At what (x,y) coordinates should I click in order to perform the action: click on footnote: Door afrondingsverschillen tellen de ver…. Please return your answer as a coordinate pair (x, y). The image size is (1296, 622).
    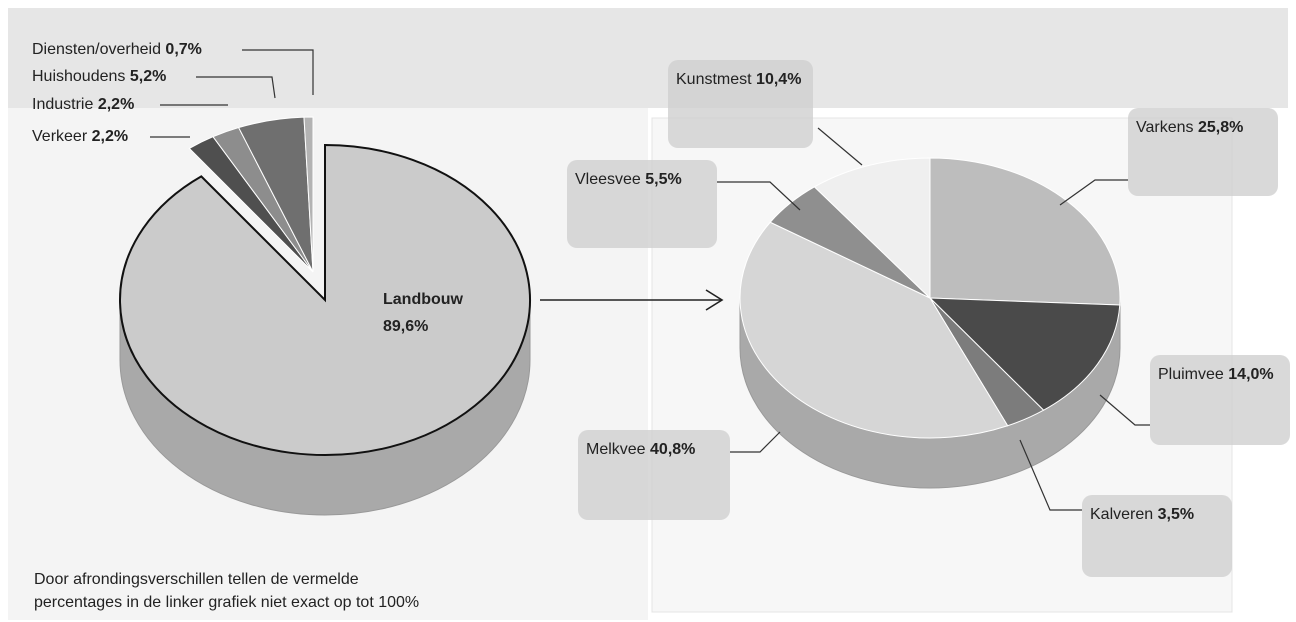
    Looking at the image, I should click on (196, 579).